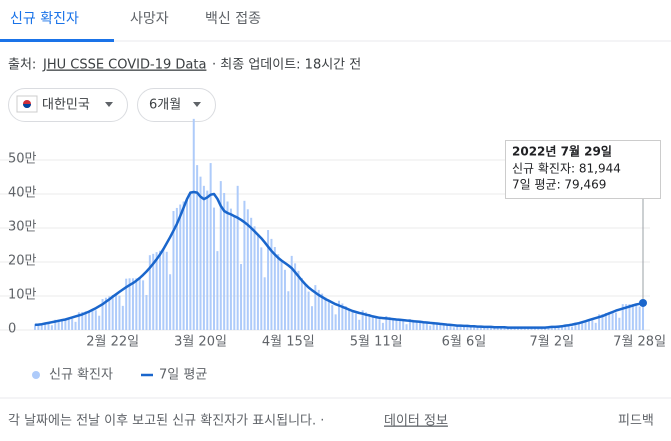 Image resolution: width=671 pixels, height=441 pixels. I want to click on footer-link: 데이터 정보, so click(416, 421).